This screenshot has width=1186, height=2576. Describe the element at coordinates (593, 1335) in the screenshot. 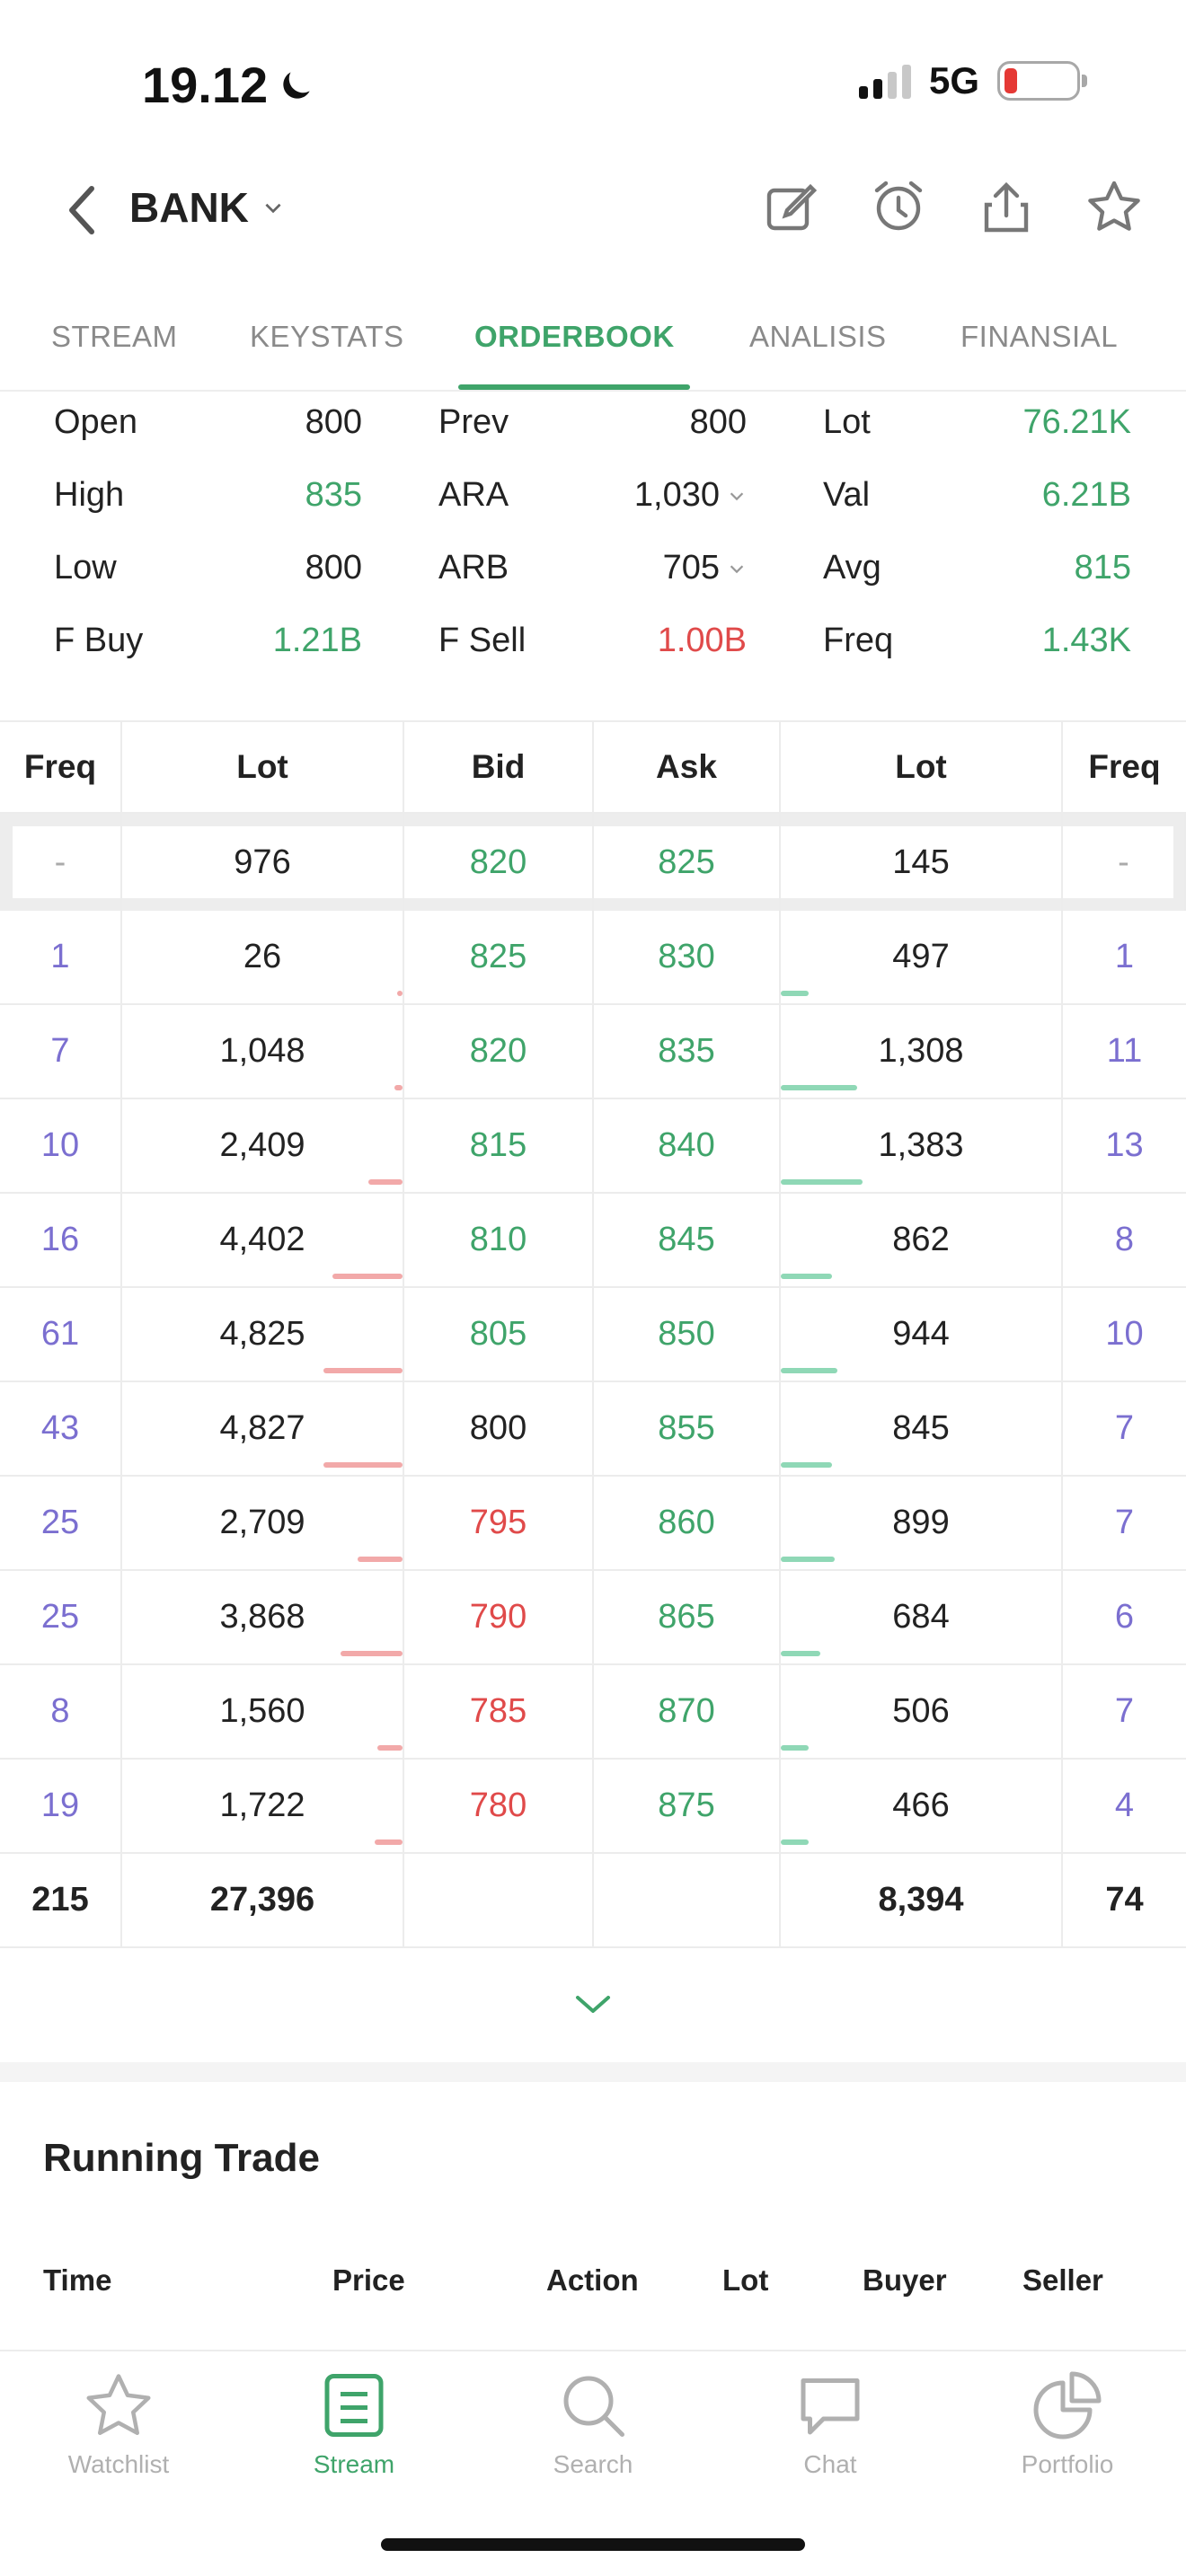

I see `orderbook-row: 61 4,825 805 850 944 10` at that location.